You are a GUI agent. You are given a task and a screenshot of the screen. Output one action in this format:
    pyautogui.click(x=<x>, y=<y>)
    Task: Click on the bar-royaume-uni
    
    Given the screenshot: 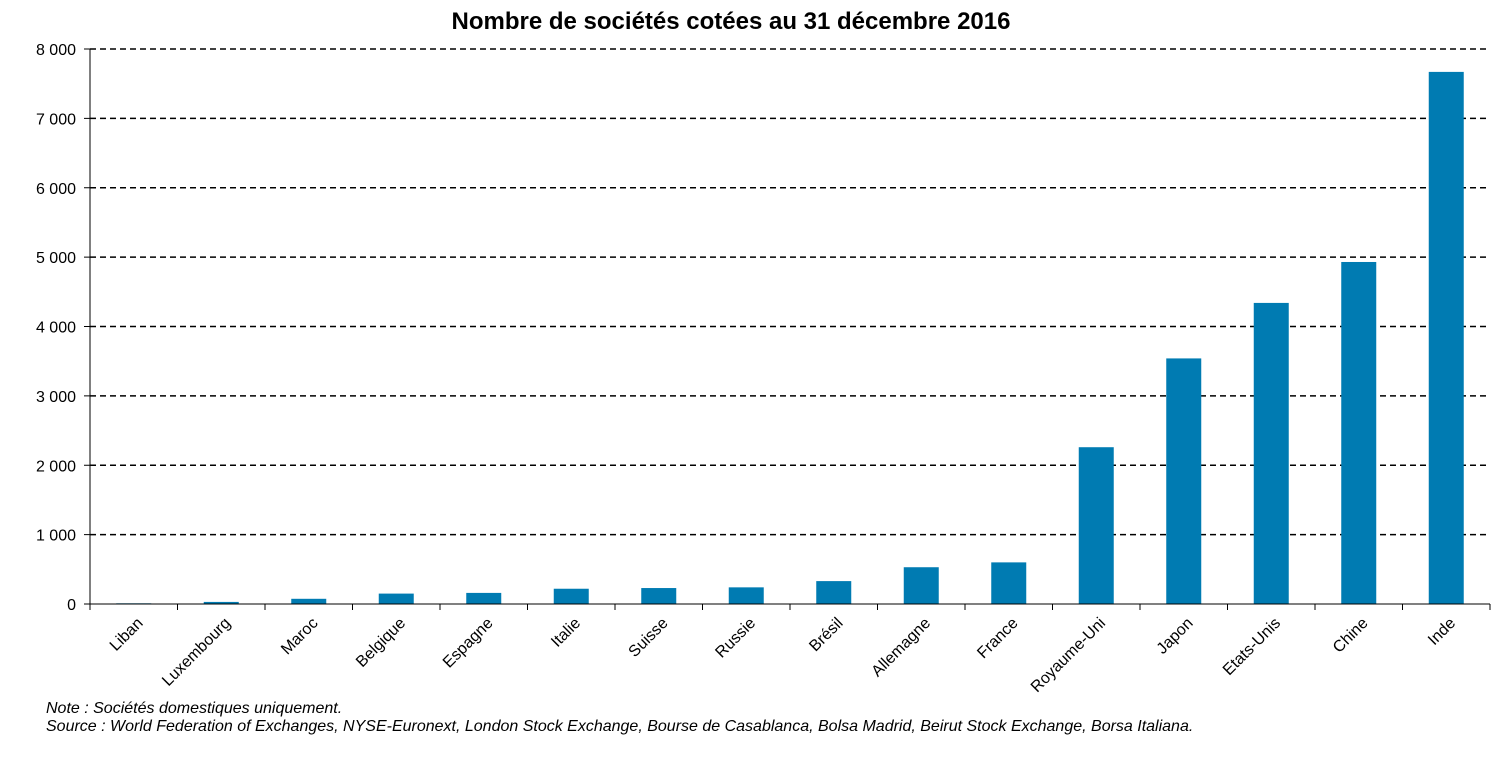 What is the action you would take?
    pyautogui.click(x=1096, y=525)
    